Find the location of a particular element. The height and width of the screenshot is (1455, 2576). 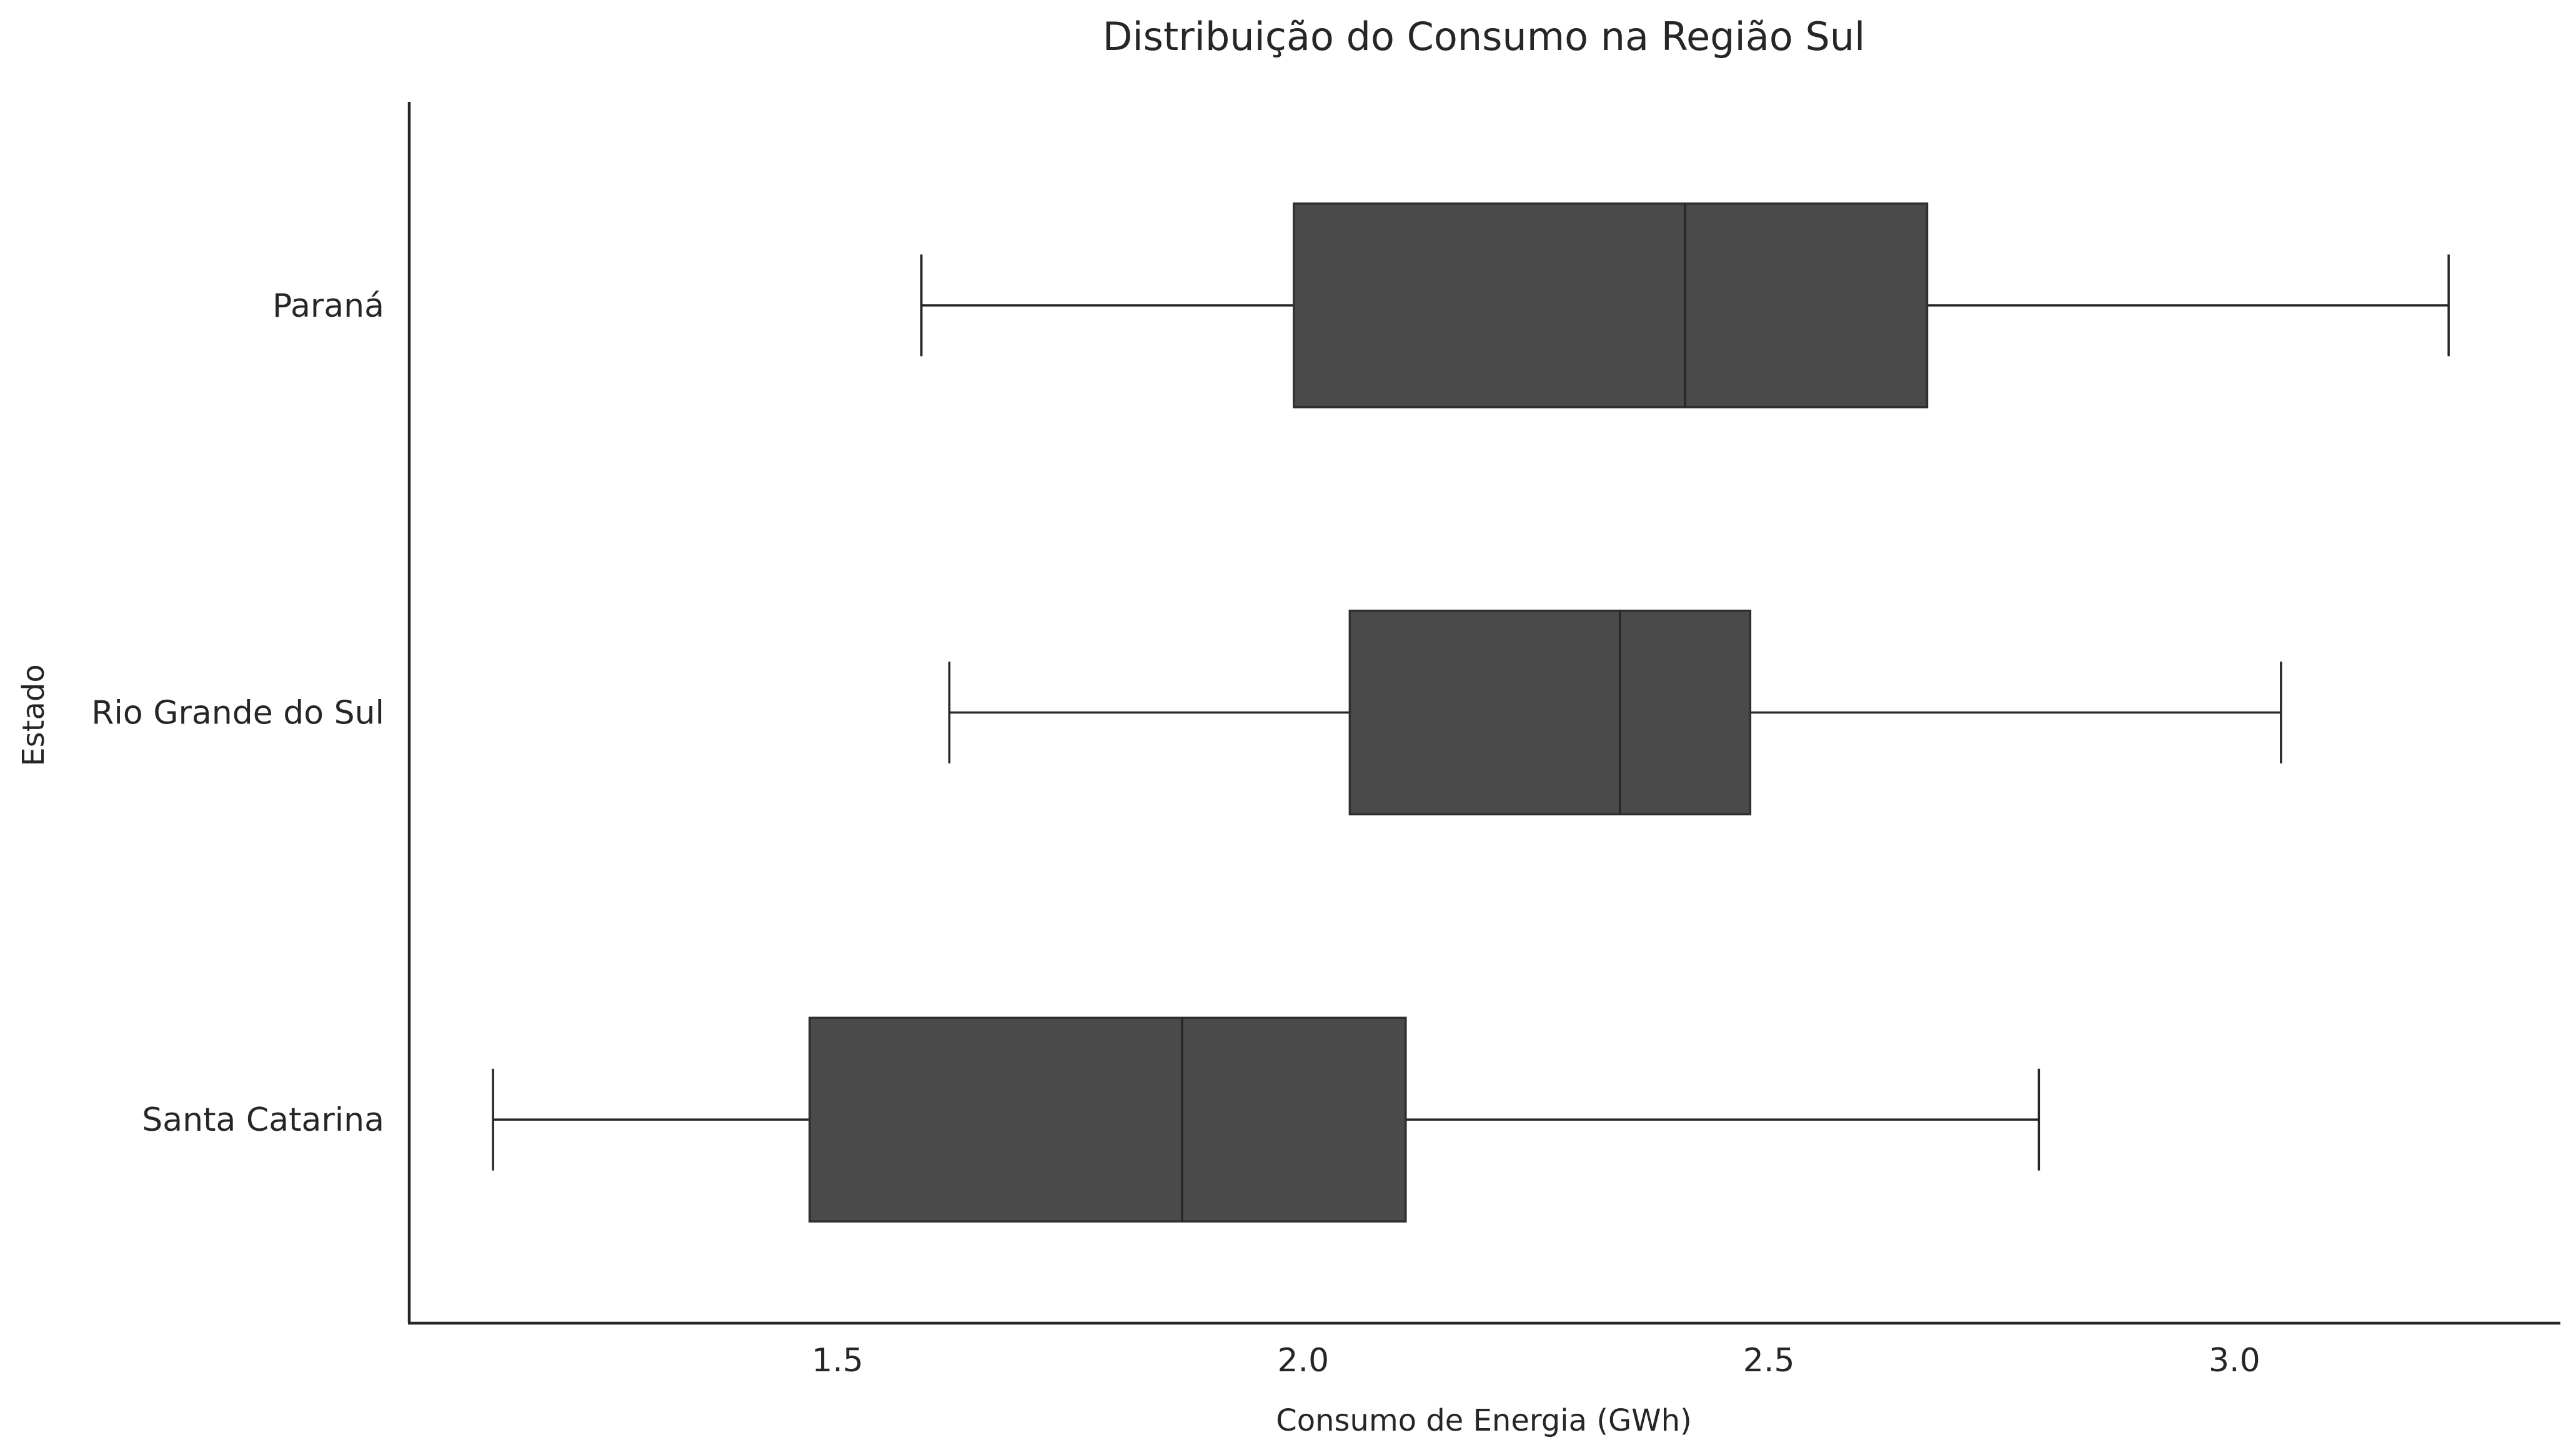

x-tick-label: 2.0 is located at coordinates (1304, 1360).